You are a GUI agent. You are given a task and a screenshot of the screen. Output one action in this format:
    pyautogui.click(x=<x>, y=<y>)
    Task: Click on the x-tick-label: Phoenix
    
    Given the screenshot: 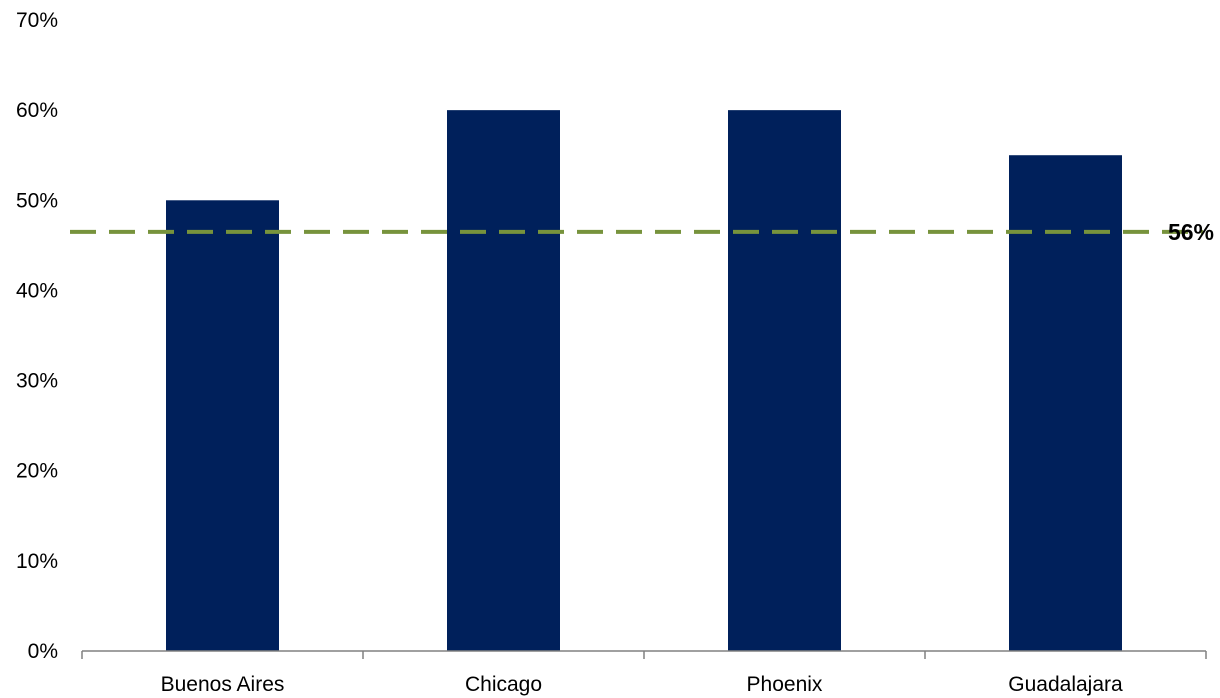 What is the action you would take?
    pyautogui.click(x=785, y=684)
    